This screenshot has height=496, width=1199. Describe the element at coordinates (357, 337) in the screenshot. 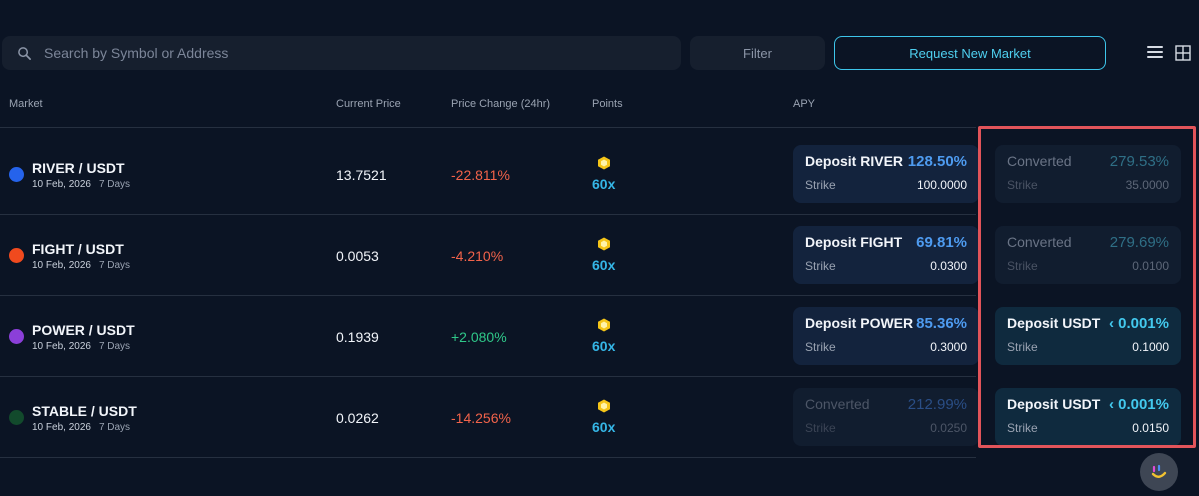

I see `current-price: 0.1939` at that location.